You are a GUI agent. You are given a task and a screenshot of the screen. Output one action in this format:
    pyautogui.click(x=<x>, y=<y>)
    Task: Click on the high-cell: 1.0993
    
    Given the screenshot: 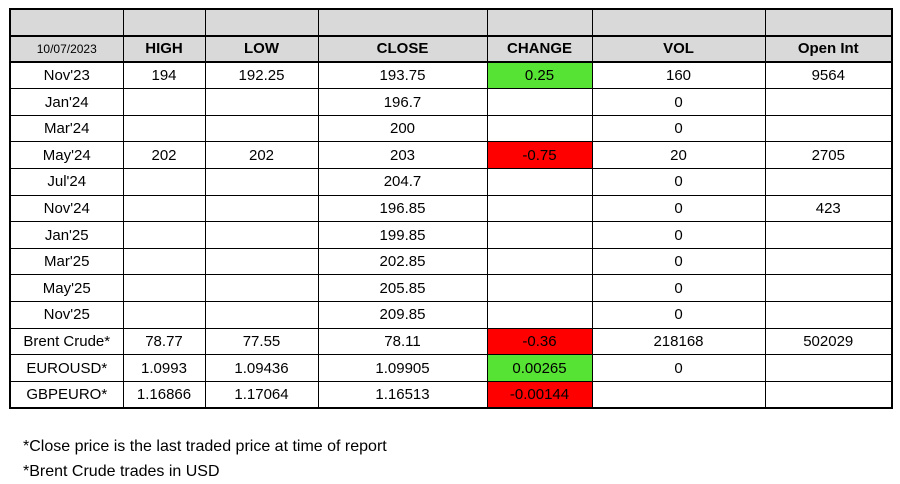 What is the action you would take?
    pyautogui.click(x=164, y=368)
    